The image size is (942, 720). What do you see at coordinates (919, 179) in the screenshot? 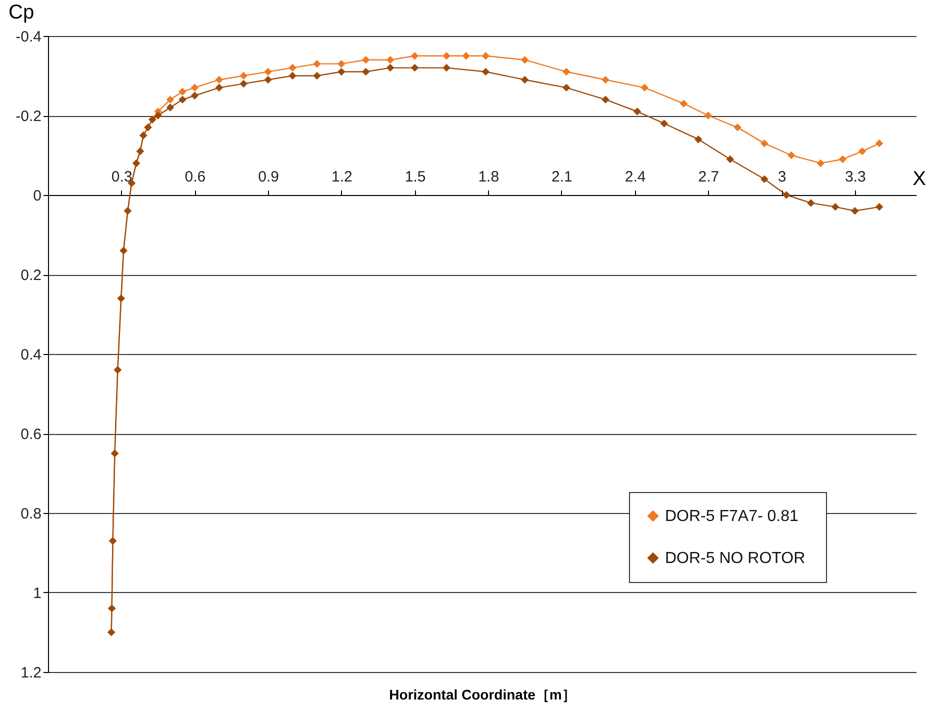
I see `annotation: X` at bounding box center [919, 179].